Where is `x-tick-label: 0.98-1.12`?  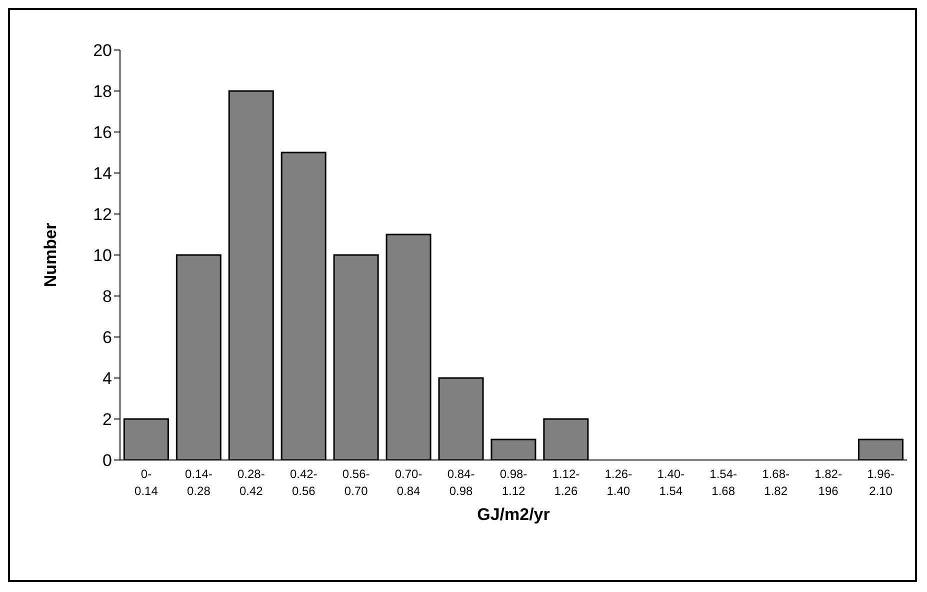
x-tick-label: 0.98-1.12 is located at coordinates (514, 482).